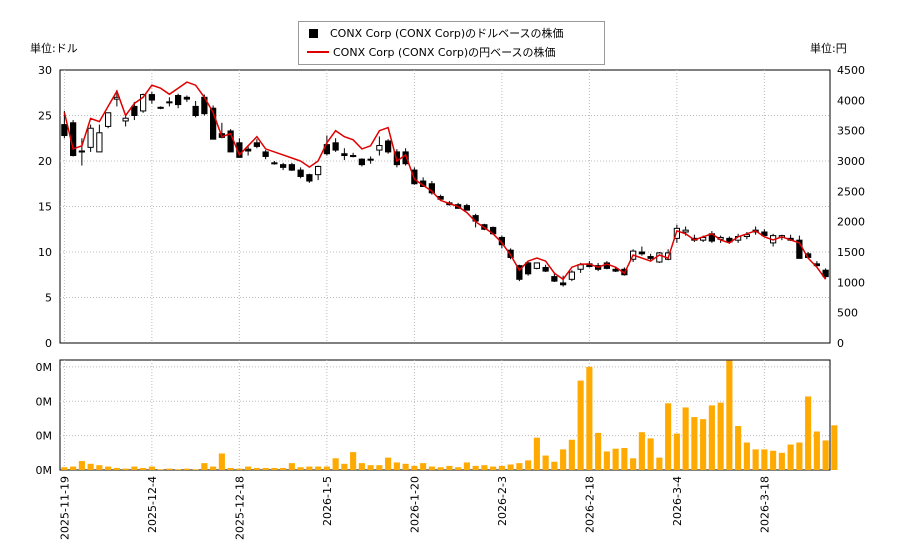  What do you see at coordinates (45, 70) in the screenshot?
I see `left-tick-label: 30` at bounding box center [45, 70].